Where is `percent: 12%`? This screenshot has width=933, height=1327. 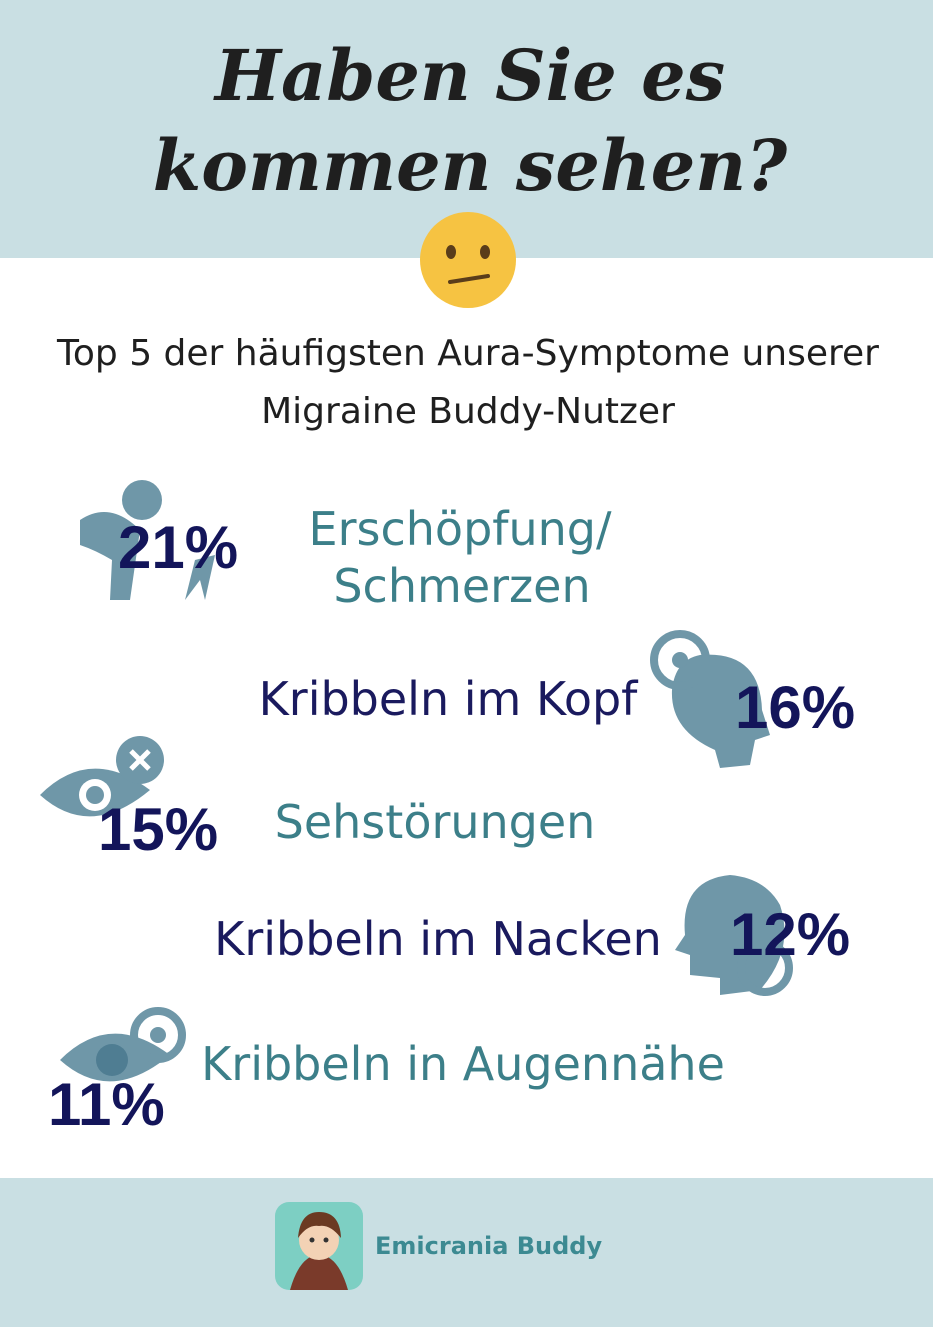
percent: 12% is located at coordinates (790, 934).